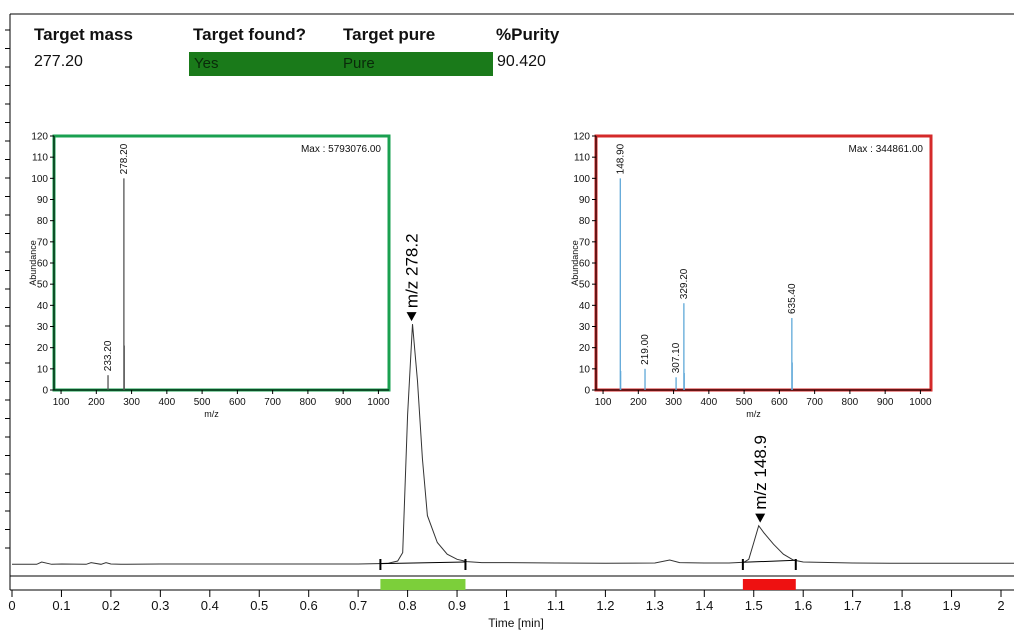 This screenshot has height=632, width=1014. Describe the element at coordinates (655, 605) in the screenshot. I see `x-tick-label: 1.3` at that location.